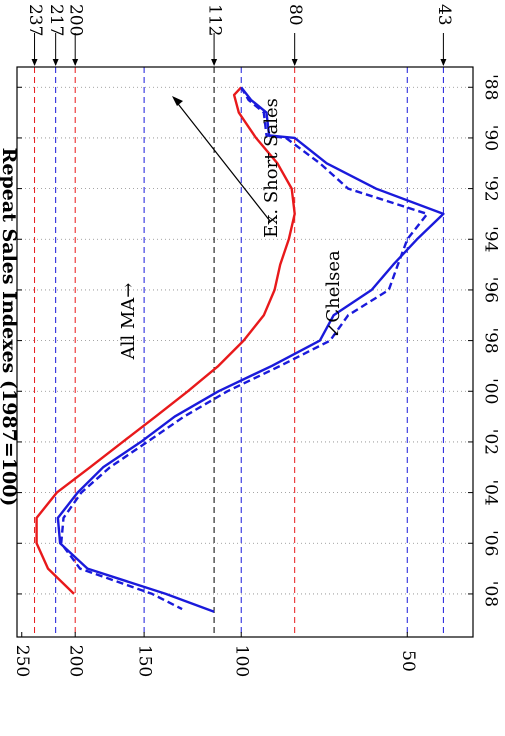 This screenshot has height=736, width=505. Describe the element at coordinates (491, 492) in the screenshot. I see `x-tick-label: '04` at that location.